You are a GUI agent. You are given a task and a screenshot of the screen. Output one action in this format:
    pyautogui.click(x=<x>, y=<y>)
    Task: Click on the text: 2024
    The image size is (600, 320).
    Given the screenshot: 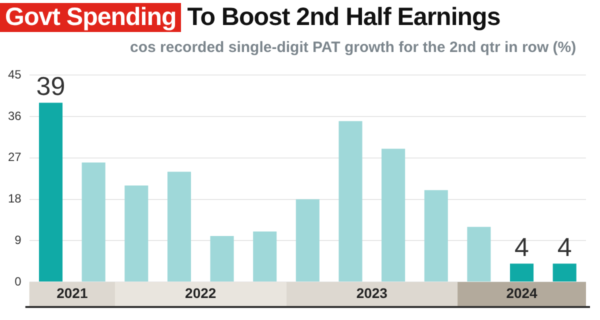 What is the action you would take?
    pyautogui.click(x=522, y=292)
    